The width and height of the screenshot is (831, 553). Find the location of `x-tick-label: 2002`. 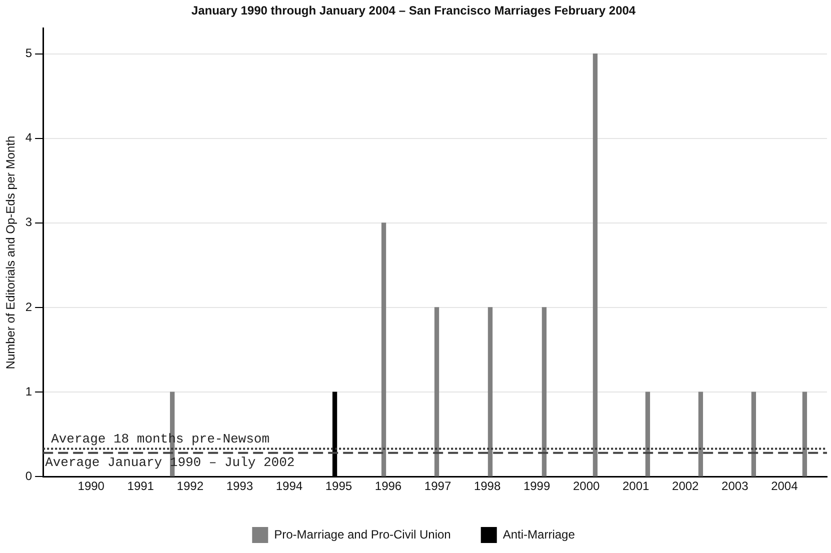

x-tick-label: 2002 is located at coordinates (686, 486).